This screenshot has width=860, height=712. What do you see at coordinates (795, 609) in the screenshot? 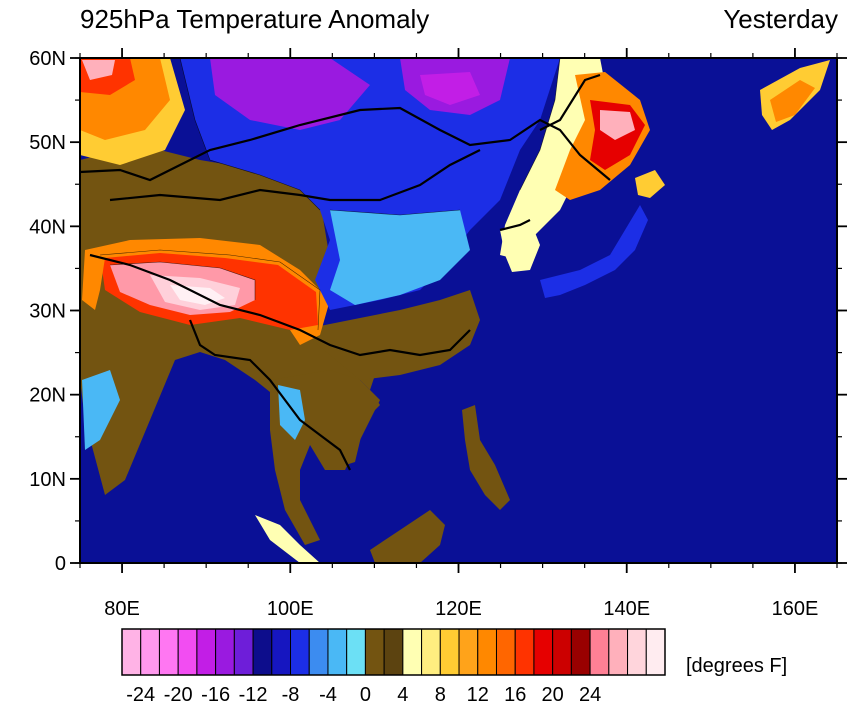
I see `lon-tick-label: 160E` at bounding box center [795, 609].